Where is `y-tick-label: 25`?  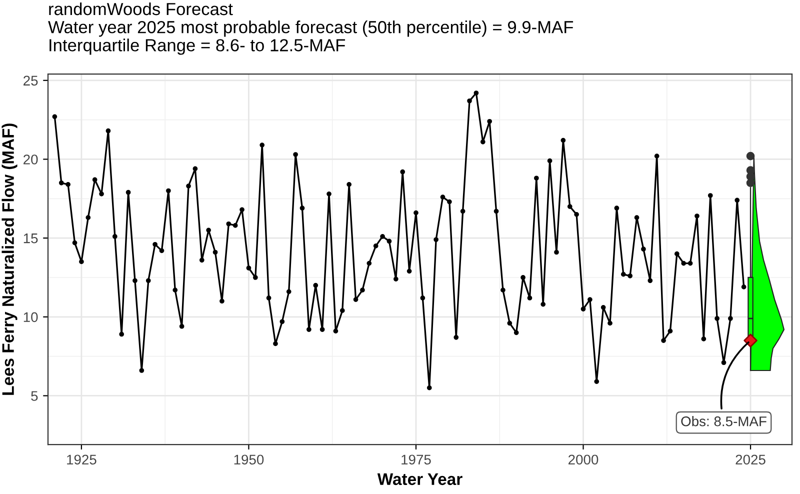
y-tick-label: 25 is located at coordinates (31, 81).